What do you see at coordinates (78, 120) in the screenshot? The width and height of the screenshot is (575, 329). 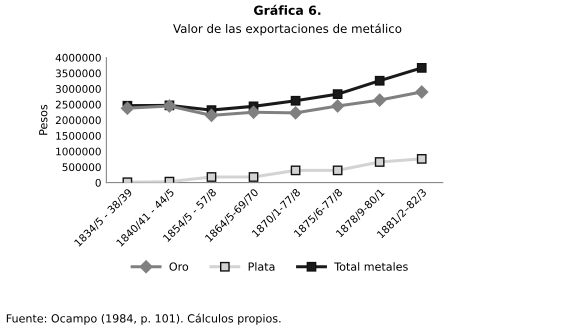 I see `y-tick-label: 2000000` at bounding box center [78, 120].